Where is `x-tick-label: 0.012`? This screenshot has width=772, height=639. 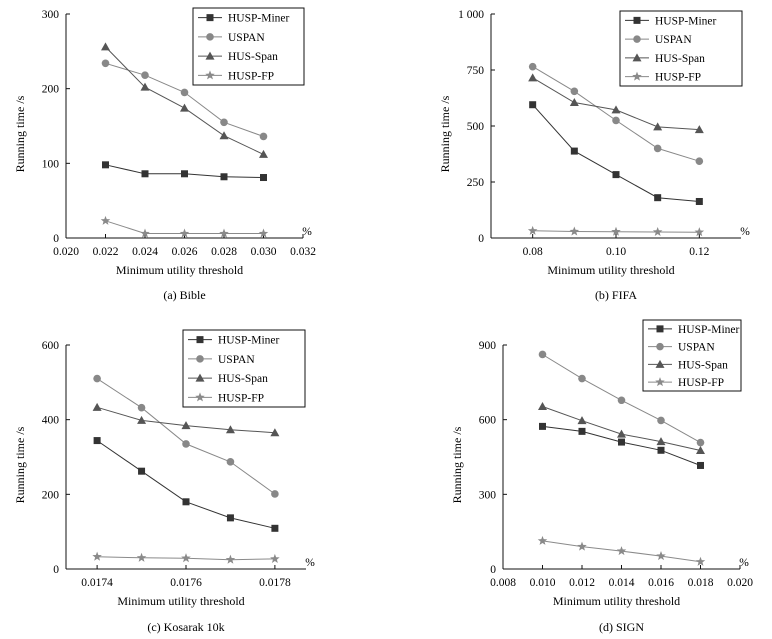 x-tick-label: 0.012 is located at coordinates (582, 583).